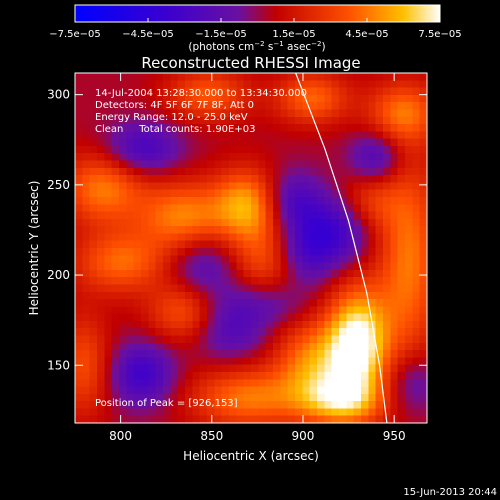 The height and width of the screenshot is (500, 500). Describe the element at coordinates (251, 456) in the screenshot. I see `x-axis-label: Heliocentric X (arcsec)` at that location.